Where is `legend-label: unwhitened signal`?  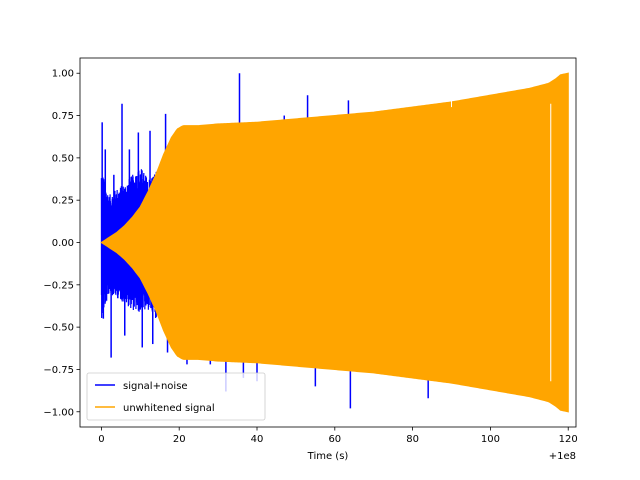
legend-label: unwhitened signal is located at coordinates (169, 408).